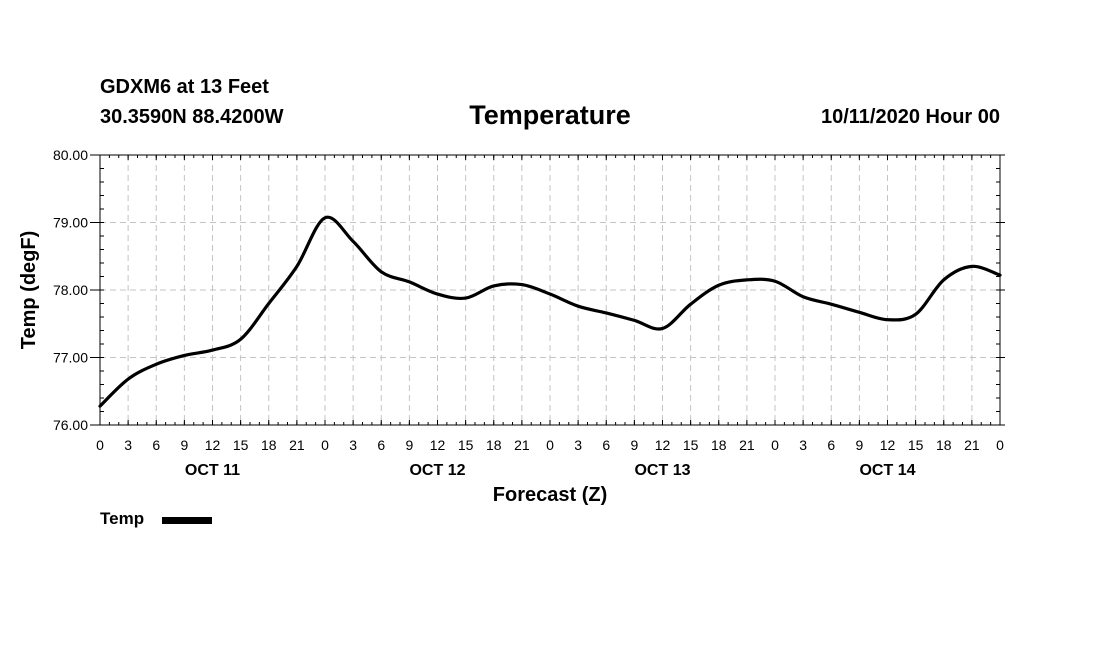  I want to click on x-axis-title: Forecast (Z), so click(550, 495).